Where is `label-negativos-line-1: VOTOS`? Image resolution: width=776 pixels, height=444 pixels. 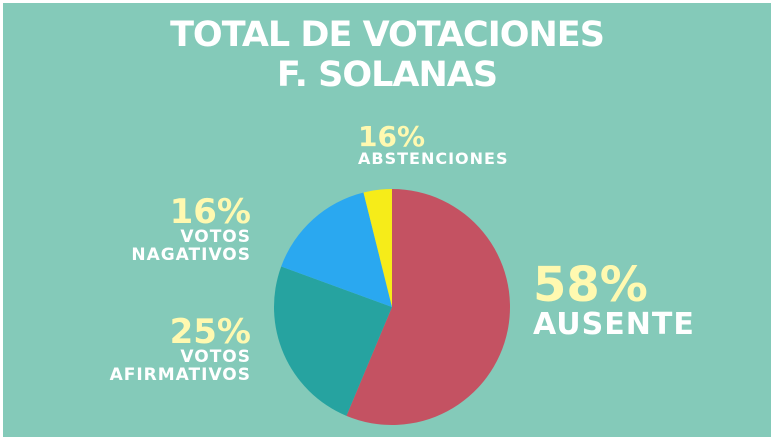 label-negativos-line-1: VOTOS is located at coordinates (215, 237).